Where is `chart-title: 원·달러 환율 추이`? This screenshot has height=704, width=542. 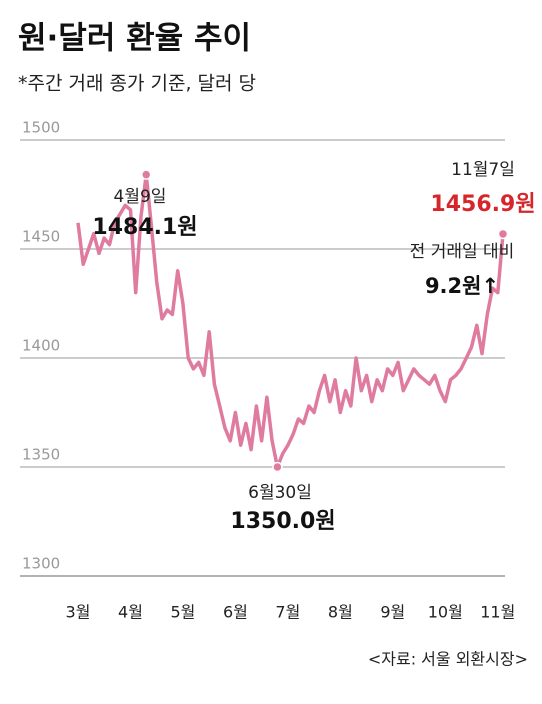 chart-title: 원·달러 환율 추이 is located at coordinates (134, 39).